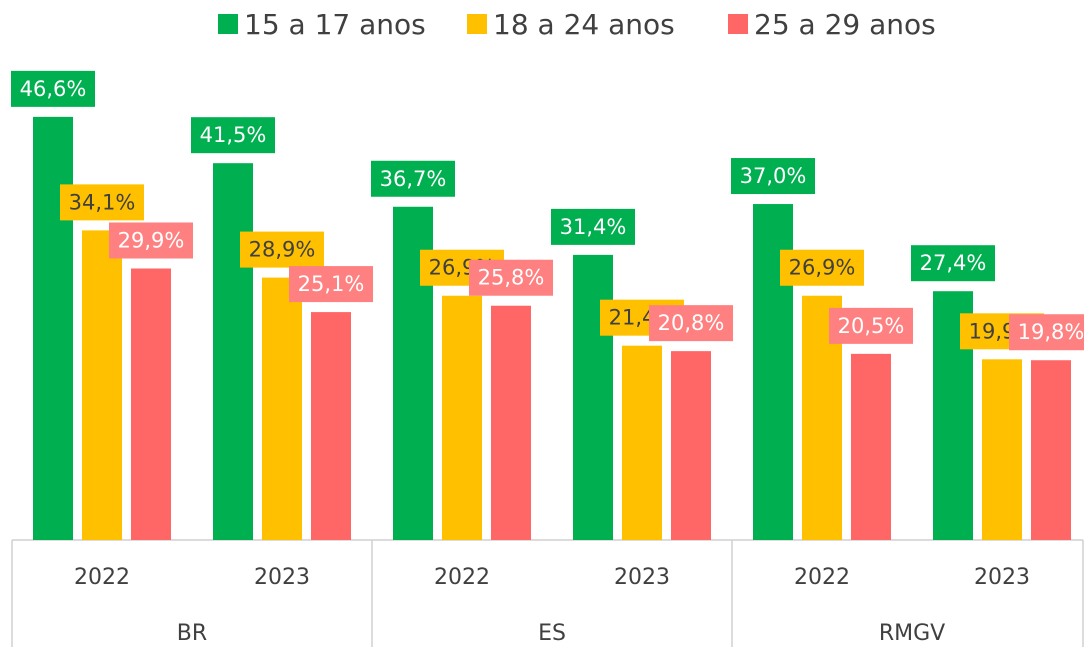  I want to click on data-label: 28,9%, so click(282, 250).